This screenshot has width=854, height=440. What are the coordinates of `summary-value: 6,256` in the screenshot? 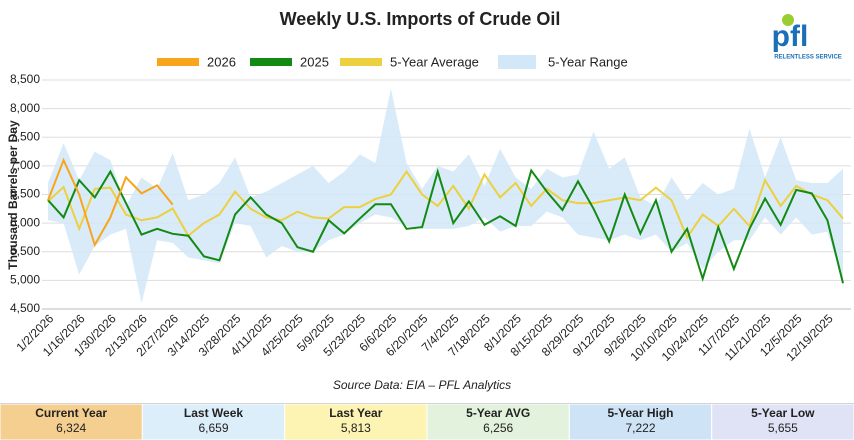 It's located at (498, 428).